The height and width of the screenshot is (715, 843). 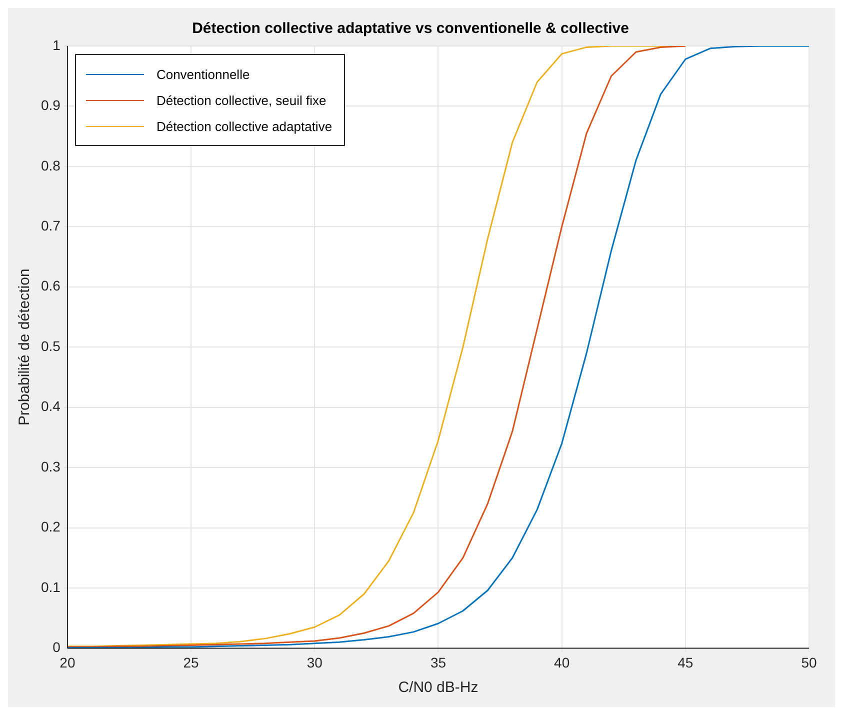 I want to click on legend-label: Détection collective, seuil fixe, so click(x=241, y=100).